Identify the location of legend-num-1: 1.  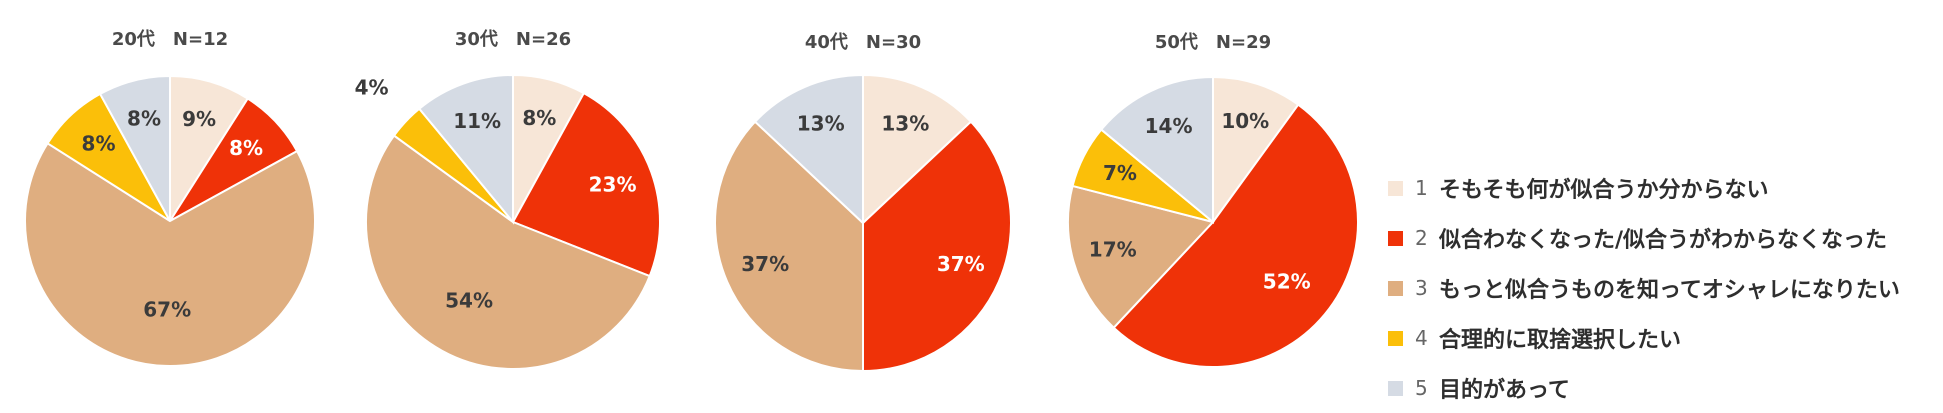
(1421, 188).